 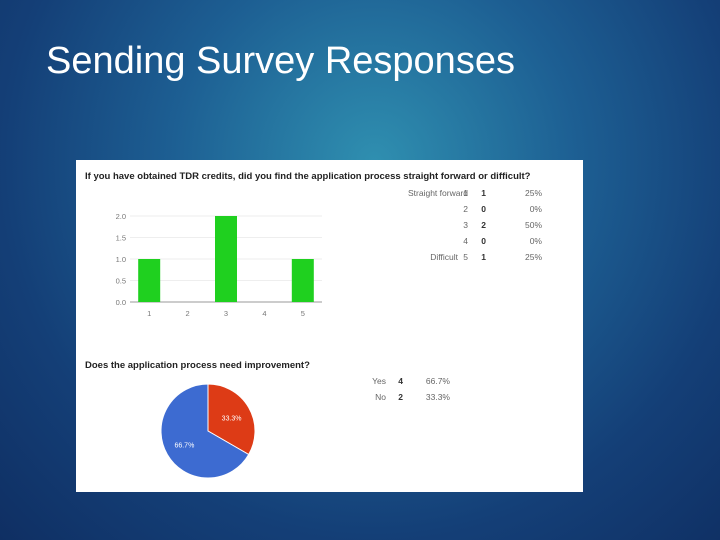 I want to click on slide-title: Sending Survey Responses, so click(x=280, y=61).